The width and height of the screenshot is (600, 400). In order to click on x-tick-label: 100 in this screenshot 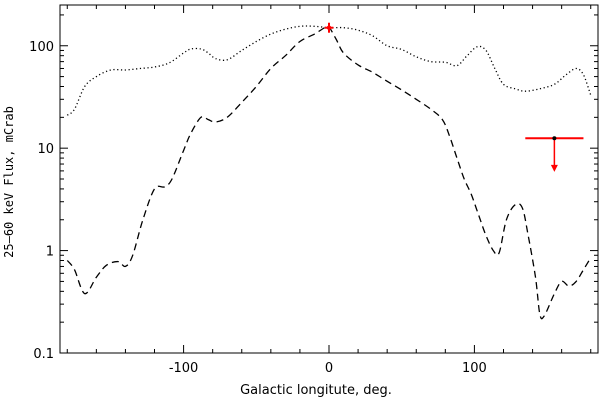, I will do `click(474, 368)`.